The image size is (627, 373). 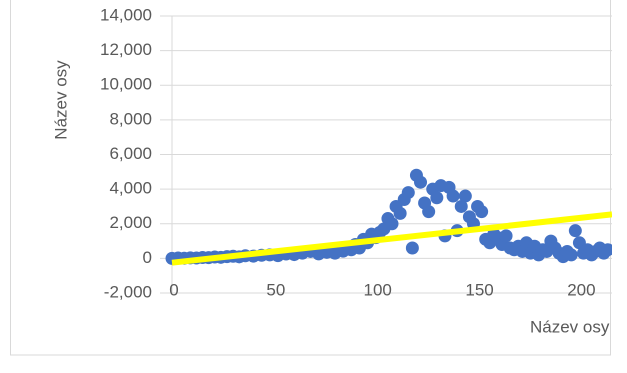 I want to click on x-tick-label: 50, so click(x=275, y=289).